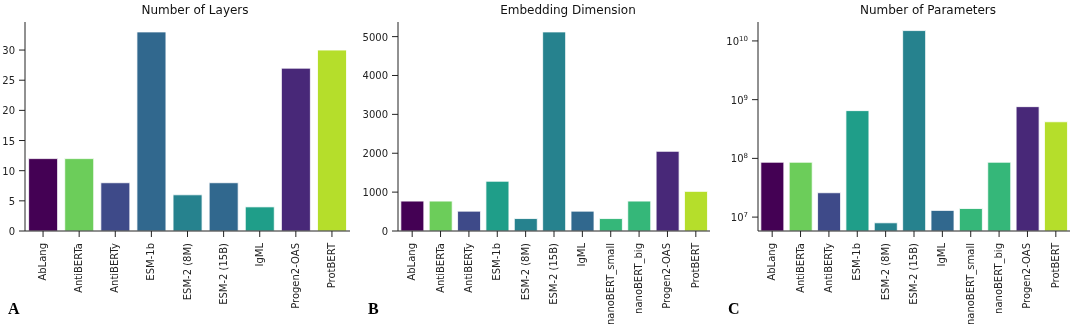 The image size is (1080, 325). I want to click on chart-title: Embedding Dimension, so click(568, 10).